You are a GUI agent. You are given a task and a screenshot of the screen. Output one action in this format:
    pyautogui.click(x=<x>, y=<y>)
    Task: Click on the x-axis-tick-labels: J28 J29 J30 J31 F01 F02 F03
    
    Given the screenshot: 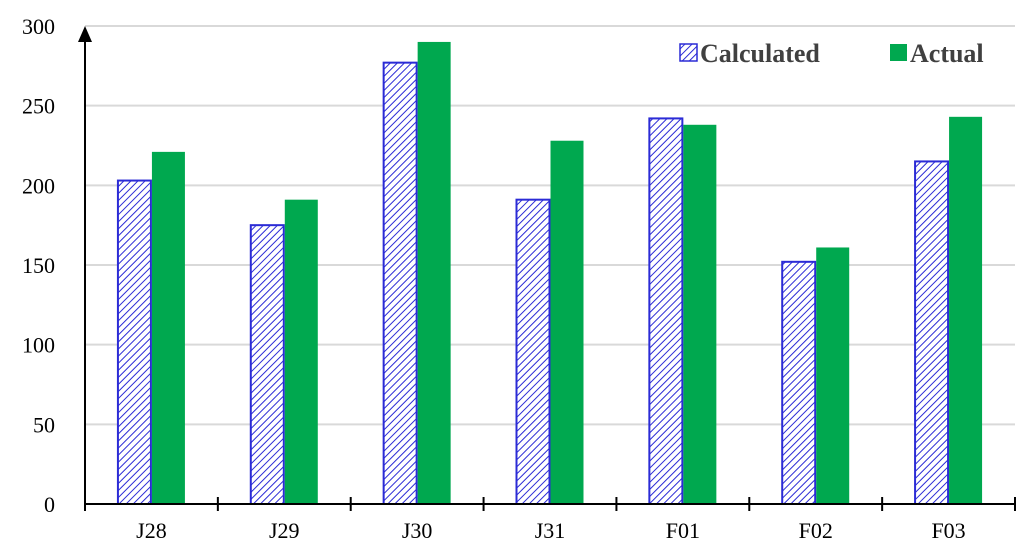 What is the action you would take?
    pyautogui.click(x=551, y=530)
    